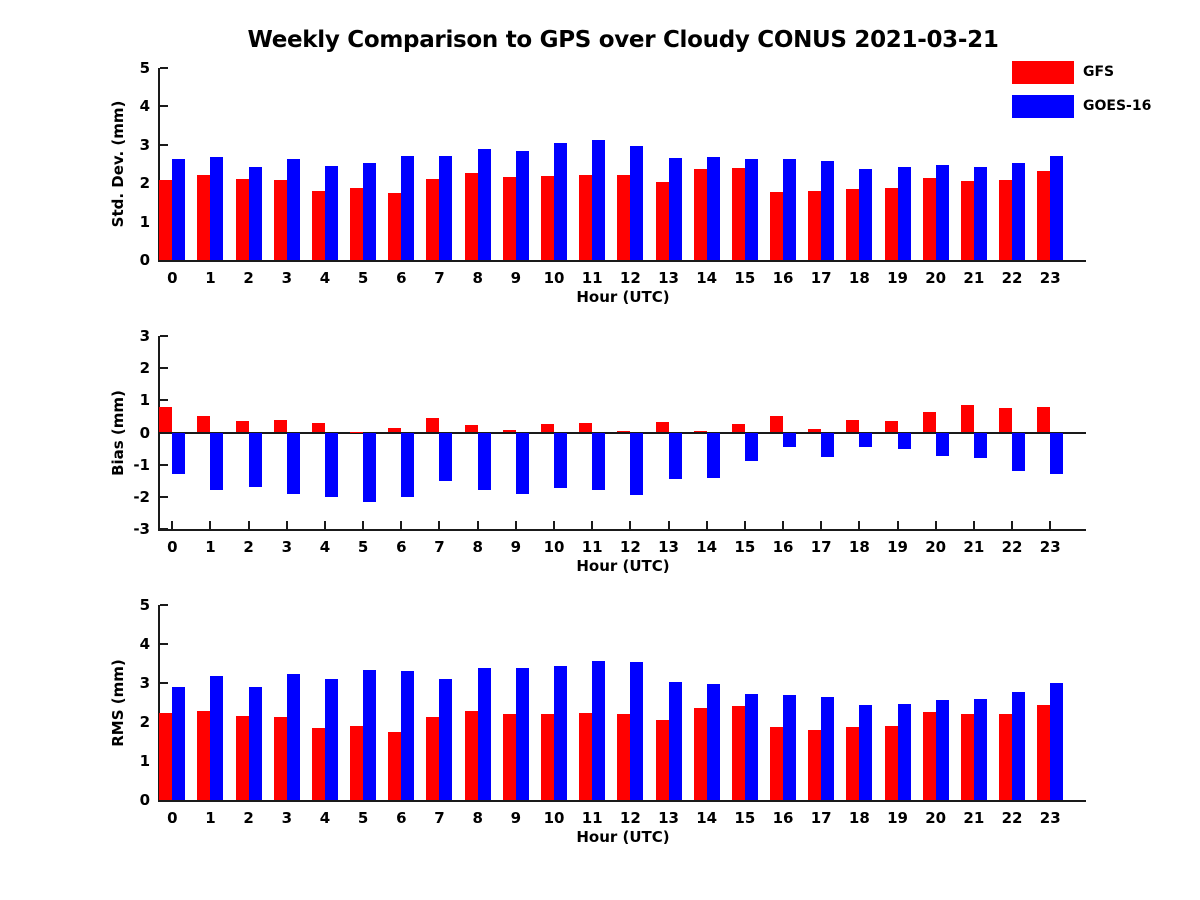 Image resolution: width=1200 pixels, height=900 pixels. Describe the element at coordinates (439, 278) in the screenshot. I see `x-tick-label: 7` at that location.